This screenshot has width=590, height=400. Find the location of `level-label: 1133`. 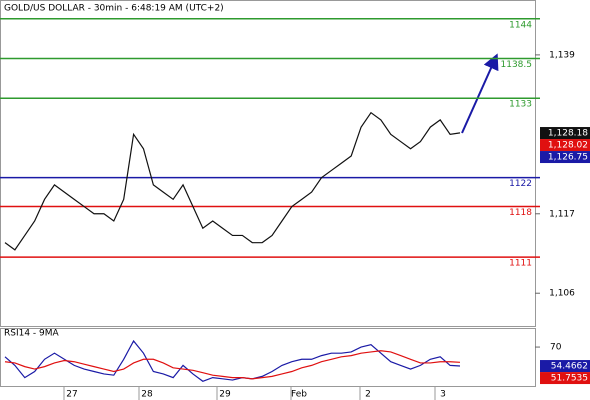

level-label: 1133 is located at coordinates (520, 105).